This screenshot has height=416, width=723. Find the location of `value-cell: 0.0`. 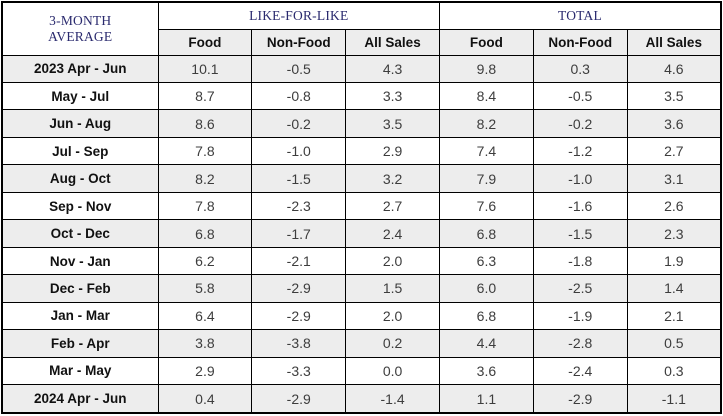

value-cell: 0.0 is located at coordinates (392, 371).